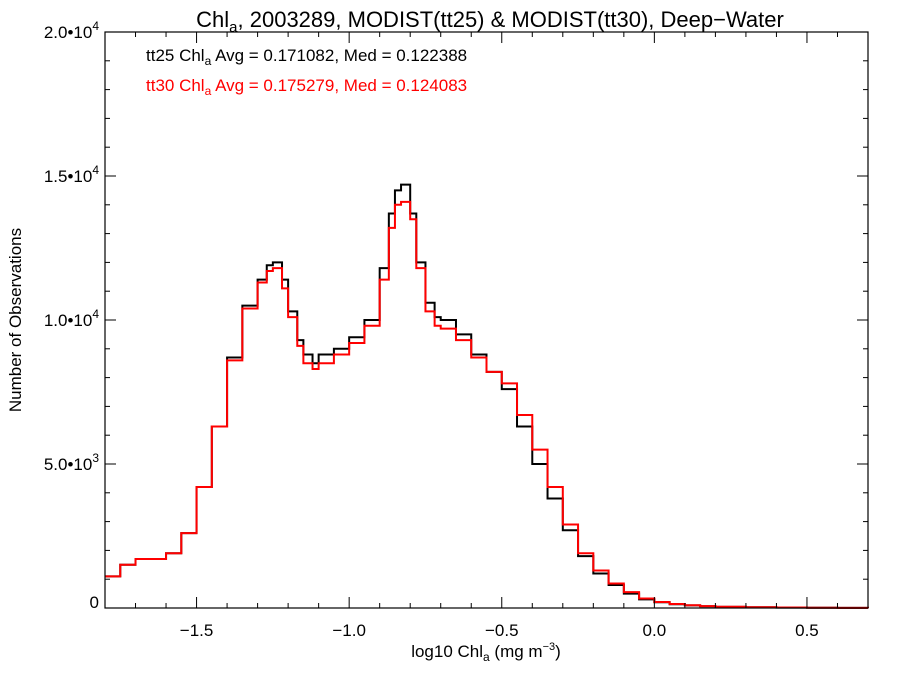  I want to click on y-axis-label: Number of Observations, so click(15, 320).